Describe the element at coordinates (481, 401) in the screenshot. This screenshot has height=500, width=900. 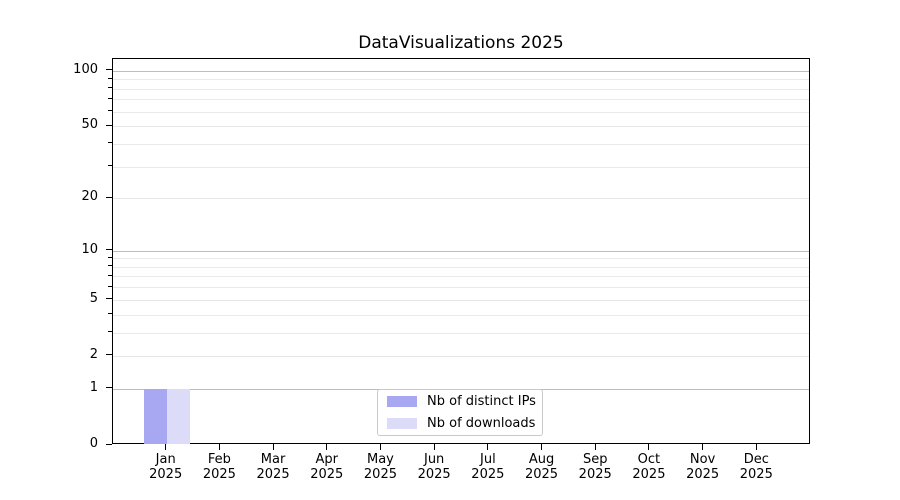
I see `legend-label-distinct-ips: Nb of distinct IPs` at that location.